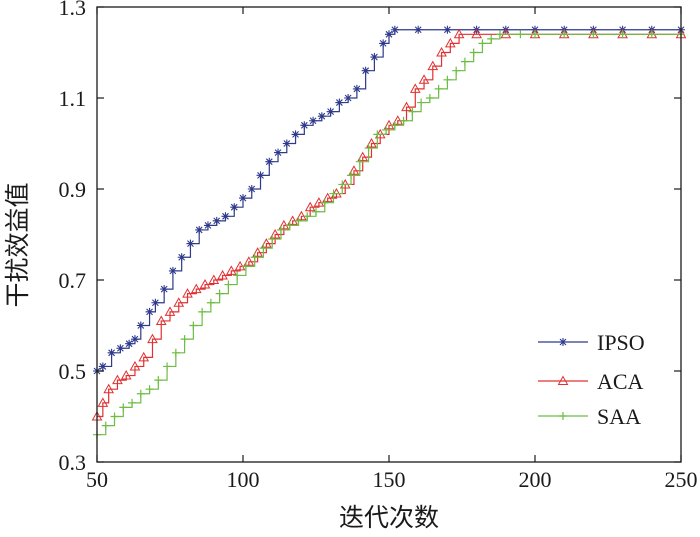 This screenshot has height=537, width=700. What do you see at coordinates (619, 416) in the screenshot?
I see `legend-label-saa: SAA` at bounding box center [619, 416].